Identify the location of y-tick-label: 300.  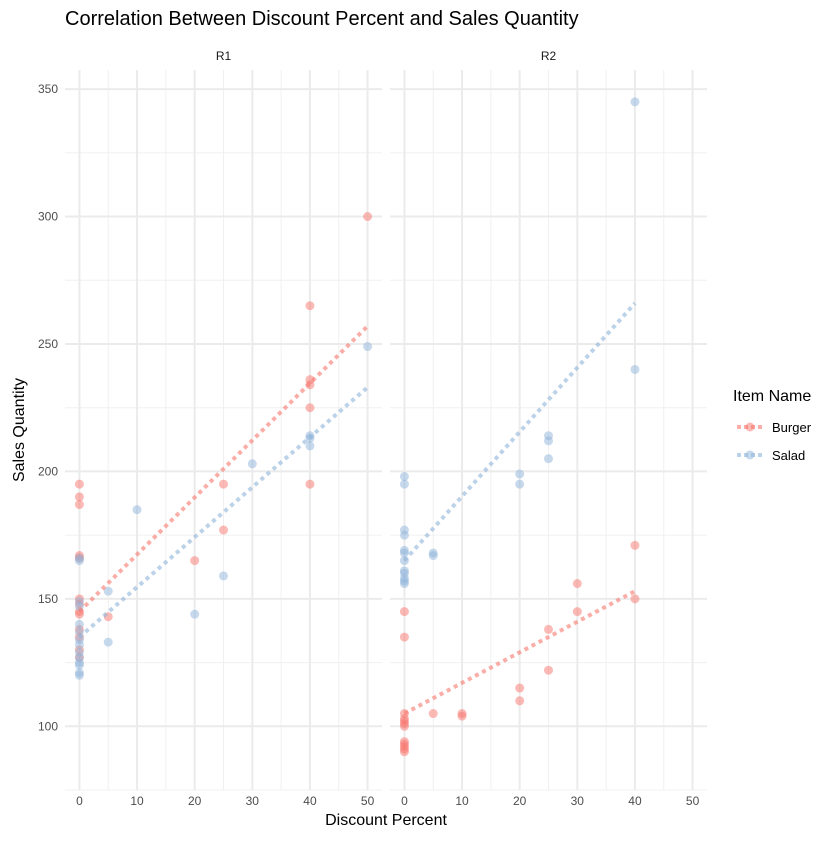
(48, 217).